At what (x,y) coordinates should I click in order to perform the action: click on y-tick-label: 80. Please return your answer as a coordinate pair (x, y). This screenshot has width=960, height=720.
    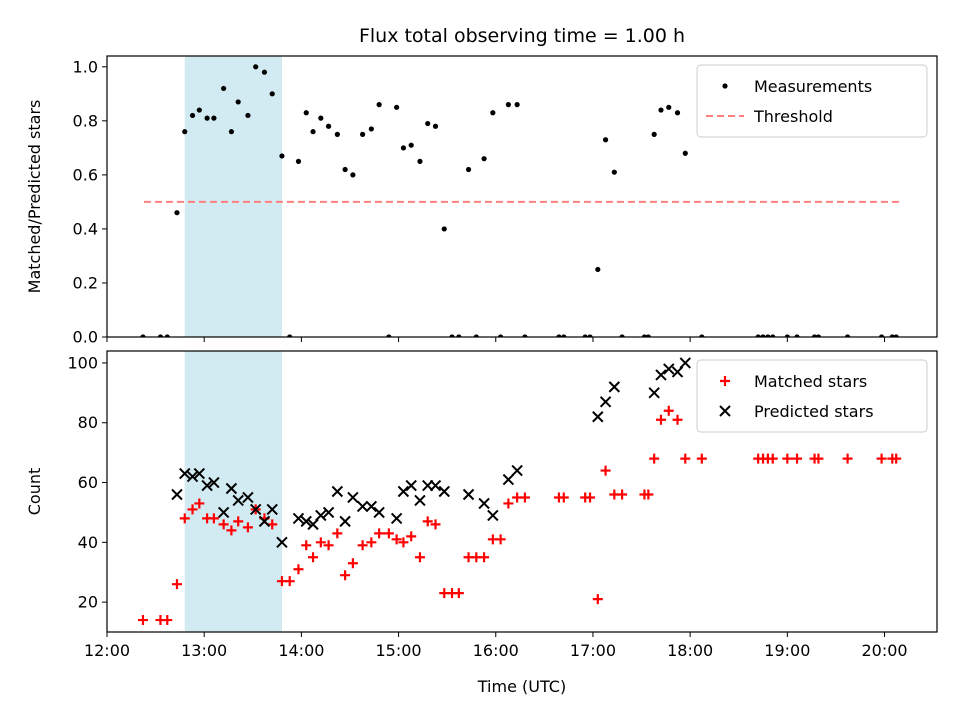
    Looking at the image, I should click on (88, 422).